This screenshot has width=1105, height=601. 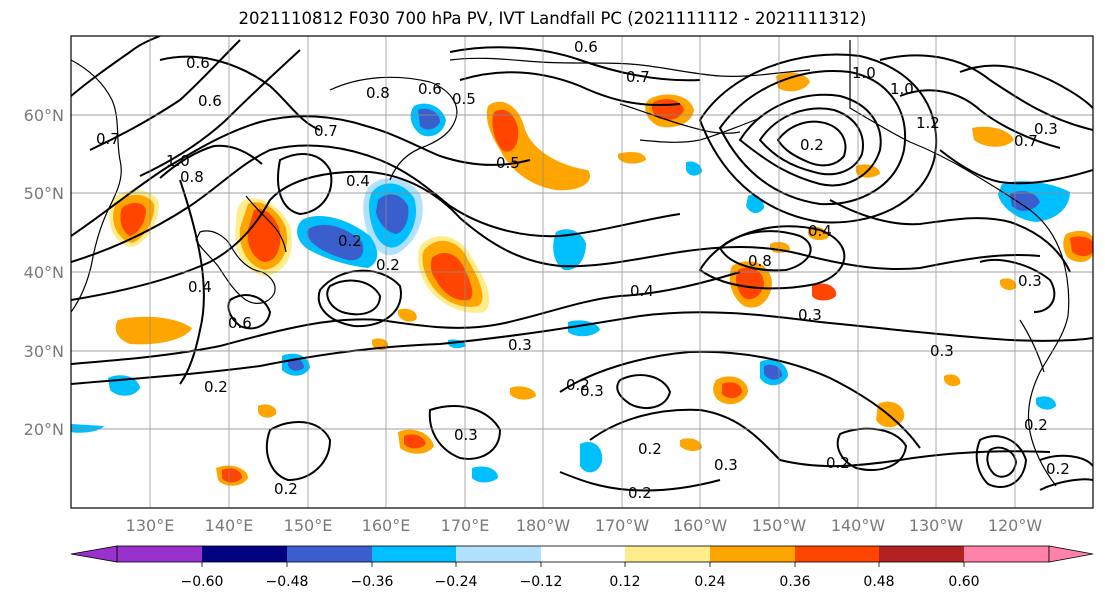 What do you see at coordinates (428, 120) in the screenshot?
I see `shade-kamchatka-north` at bounding box center [428, 120].